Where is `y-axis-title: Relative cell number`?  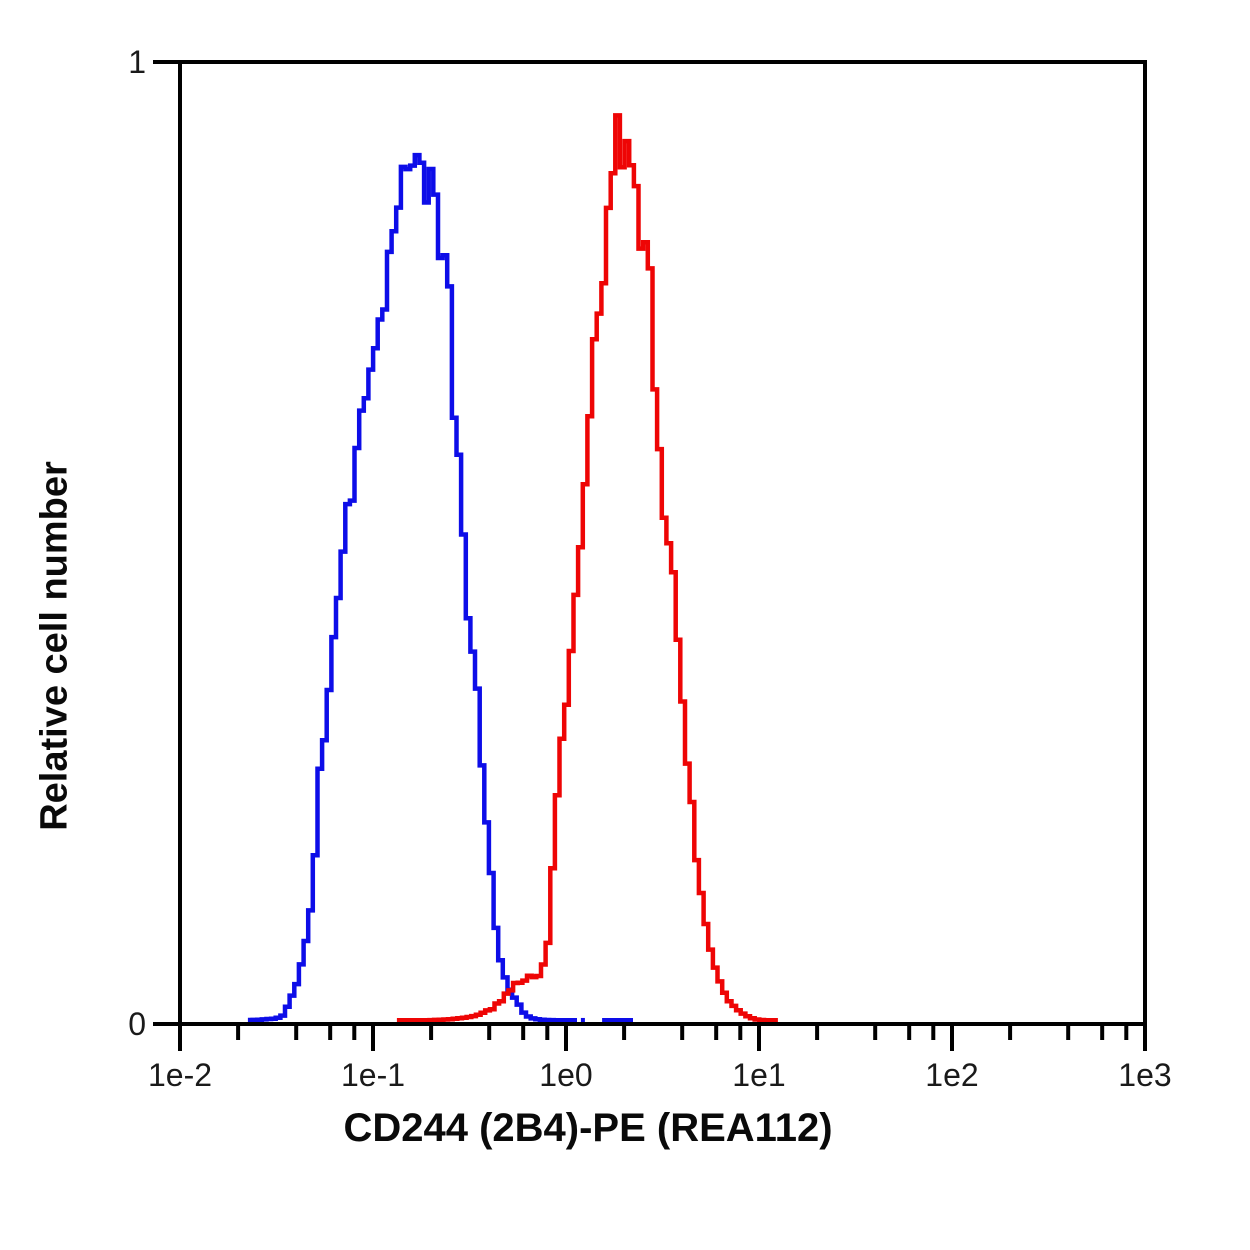
y-axis-title: Relative cell number is located at coordinates (54, 646).